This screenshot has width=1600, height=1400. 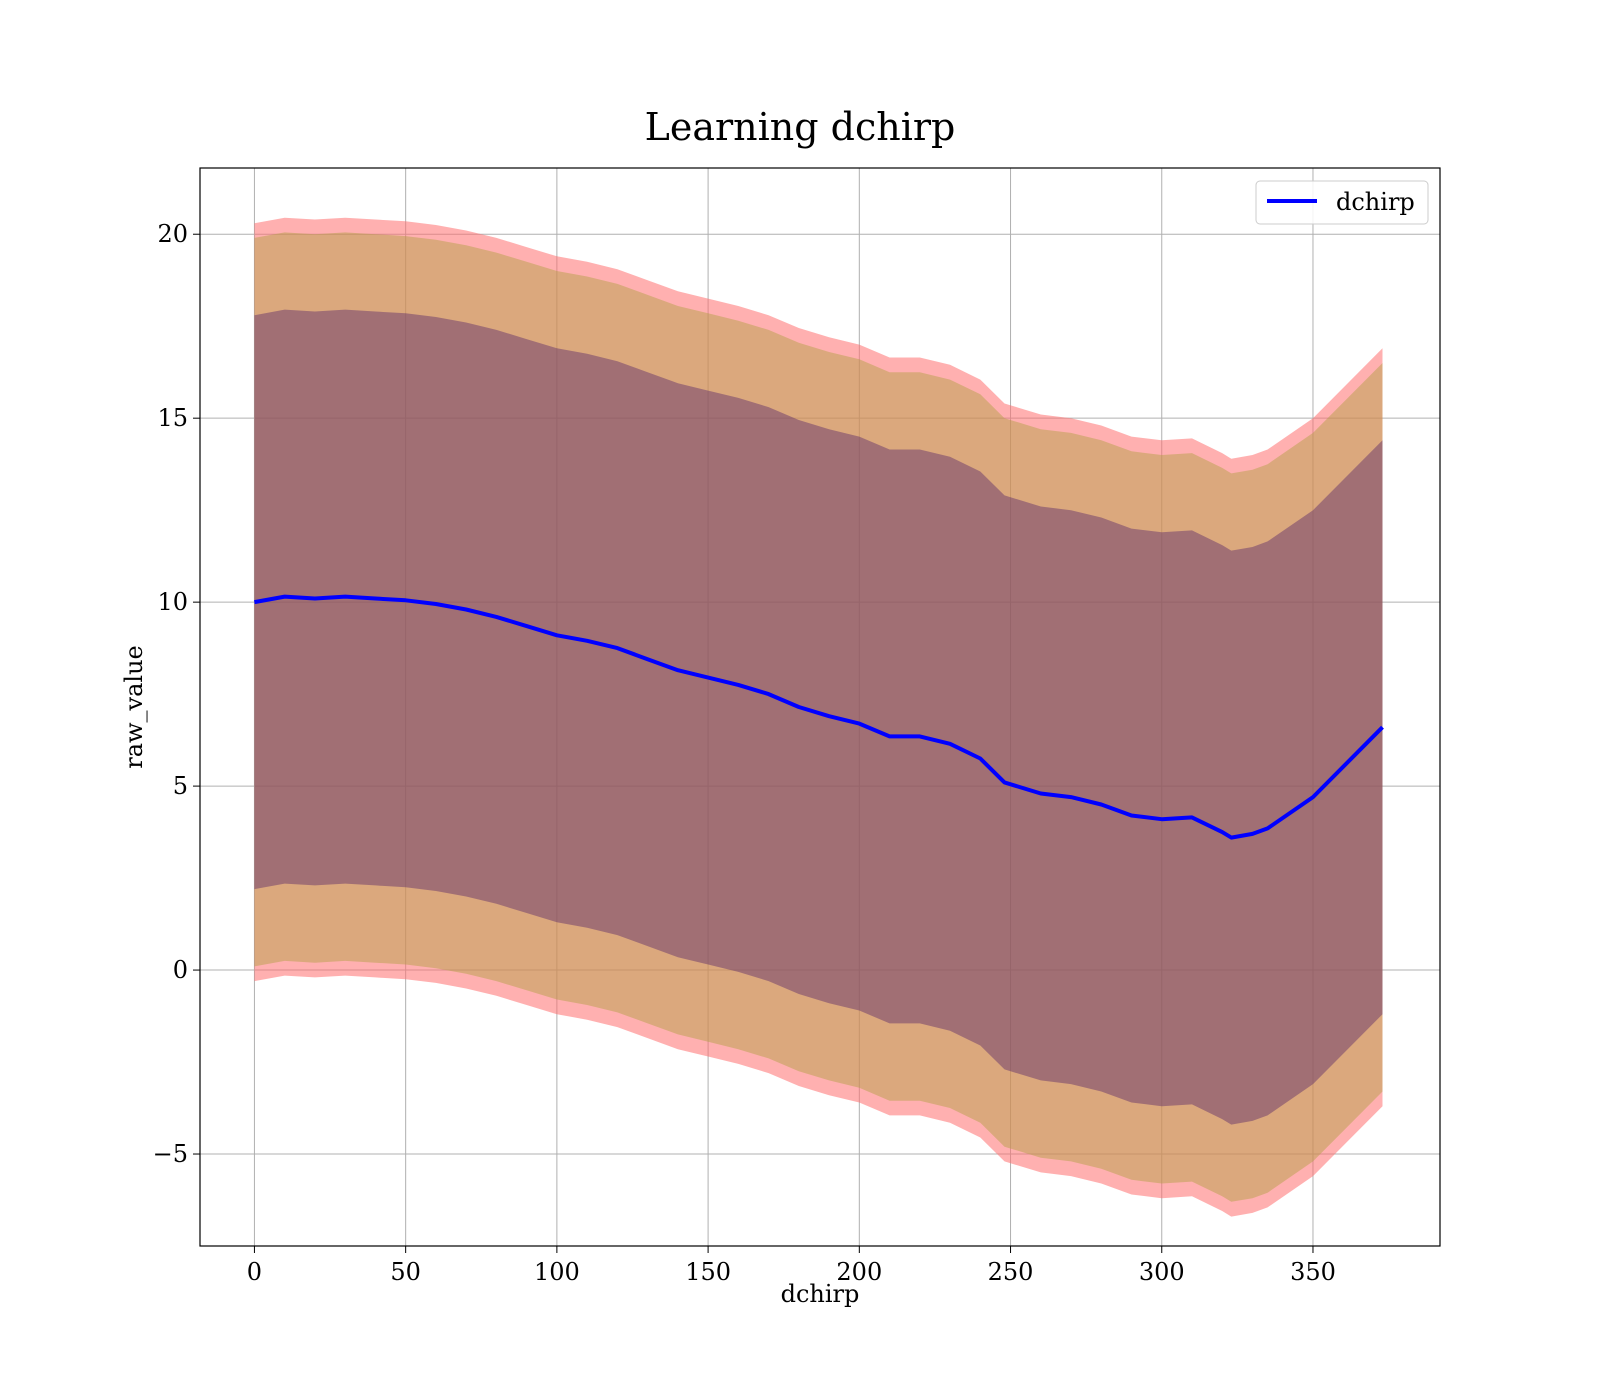 What do you see at coordinates (180, 786) in the screenshot?
I see `y-tick-label: 5` at bounding box center [180, 786].